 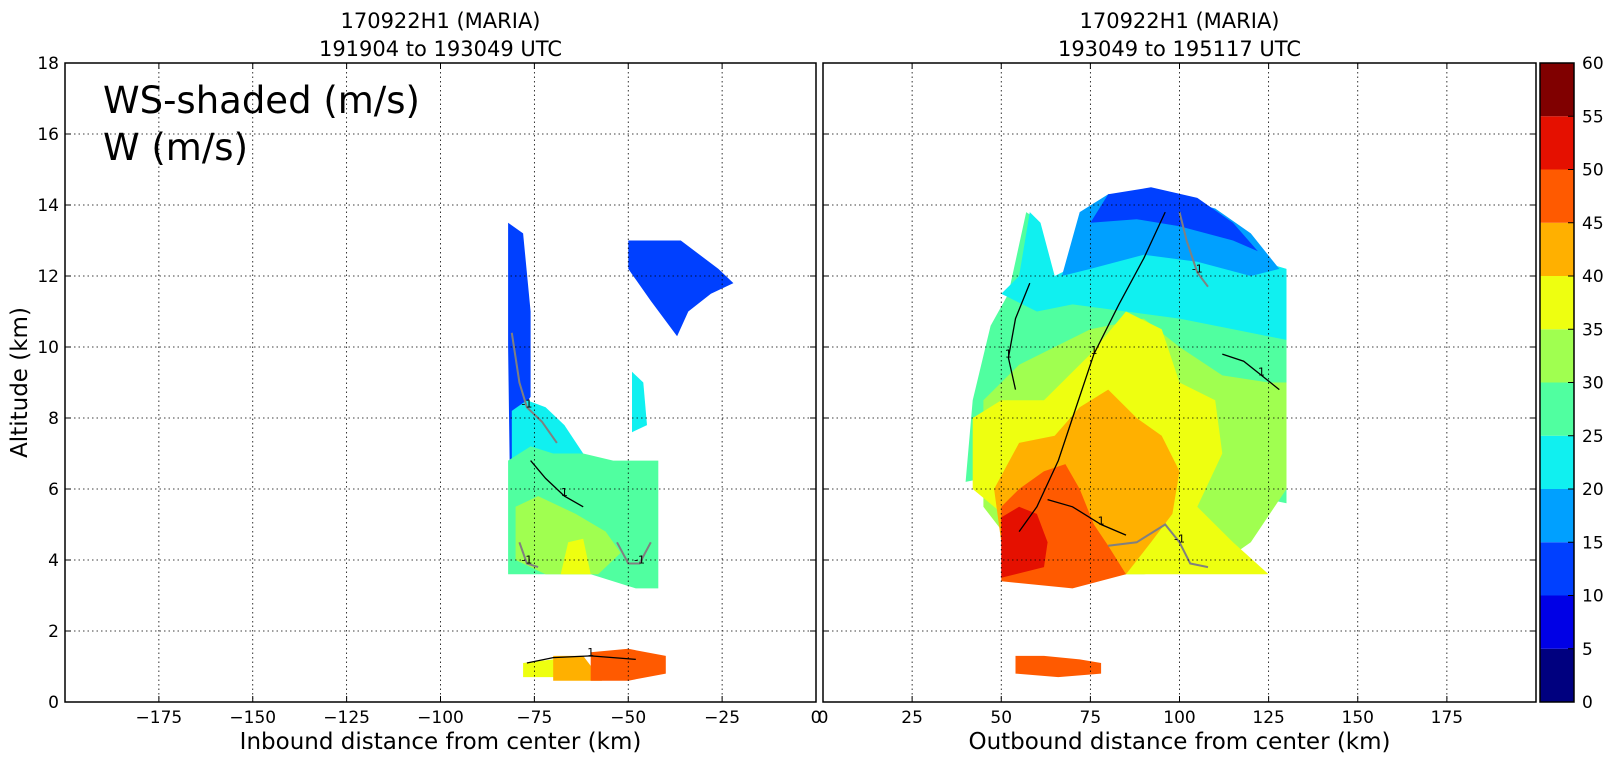 What do you see at coordinates (1593, 597) in the screenshot?
I see `colorbar-tick-label: 10` at bounding box center [1593, 597].